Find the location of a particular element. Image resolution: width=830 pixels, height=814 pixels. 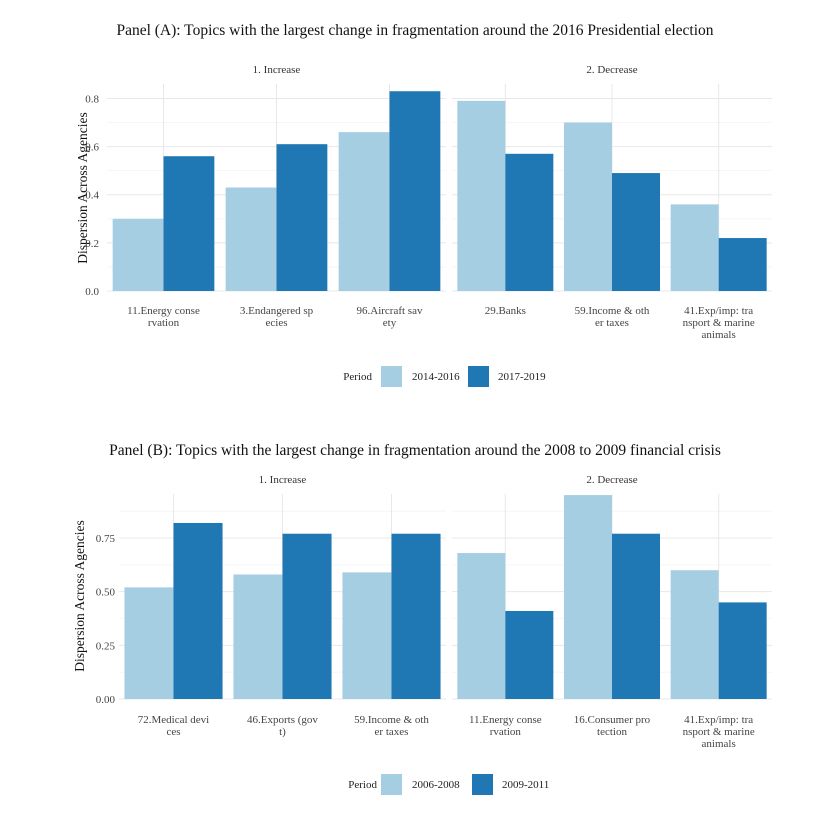

y-tick-label: 0.00 is located at coordinates (106, 700).